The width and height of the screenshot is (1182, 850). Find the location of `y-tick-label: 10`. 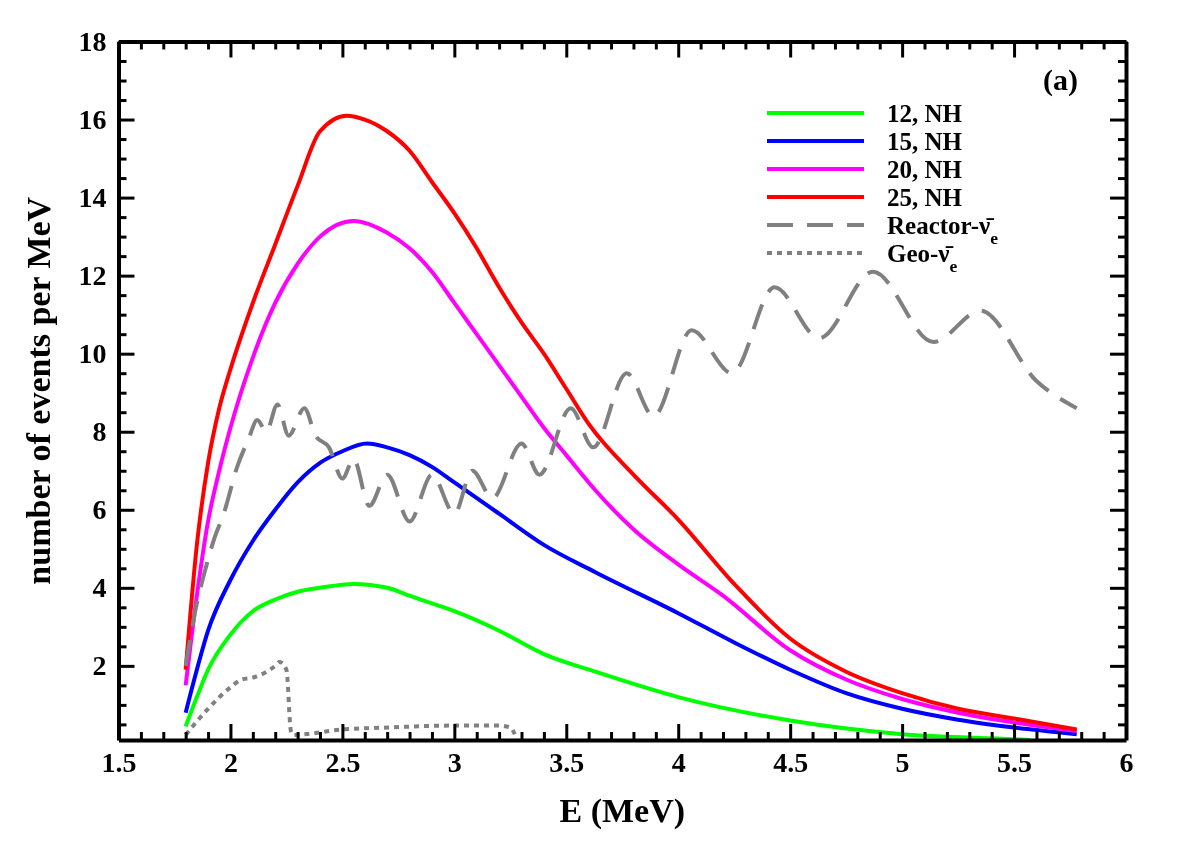

y-tick-label: 10 is located at coordinates (92, 354).